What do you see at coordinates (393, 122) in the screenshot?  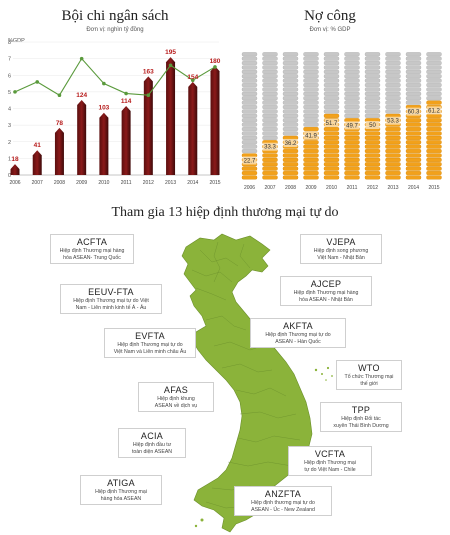 I see `debt-value-label: 53.3` at bounding box center [393, 122].